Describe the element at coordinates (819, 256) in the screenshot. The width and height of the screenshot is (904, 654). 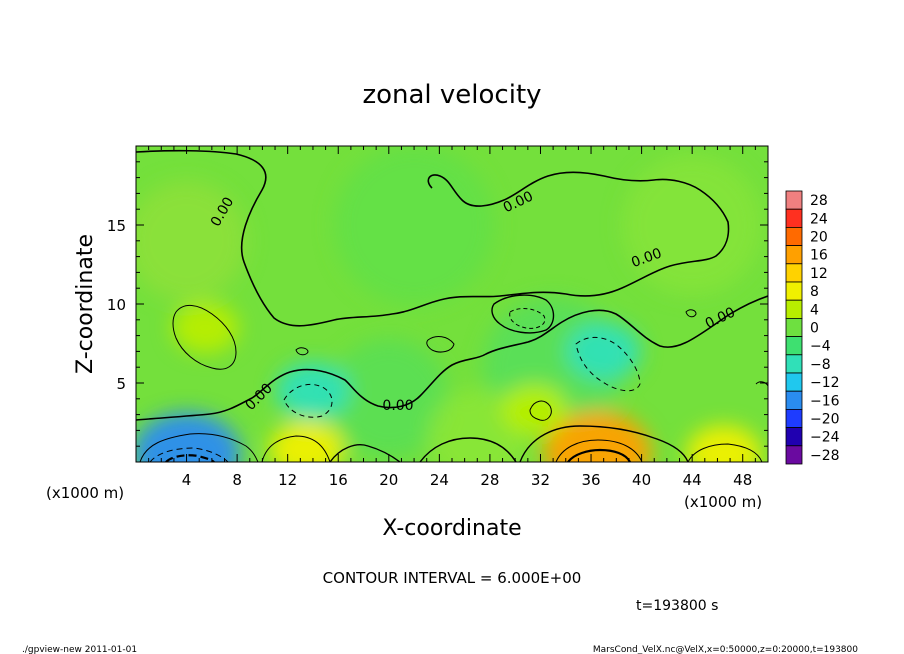
I see `colorbar-label: 16` at that location.